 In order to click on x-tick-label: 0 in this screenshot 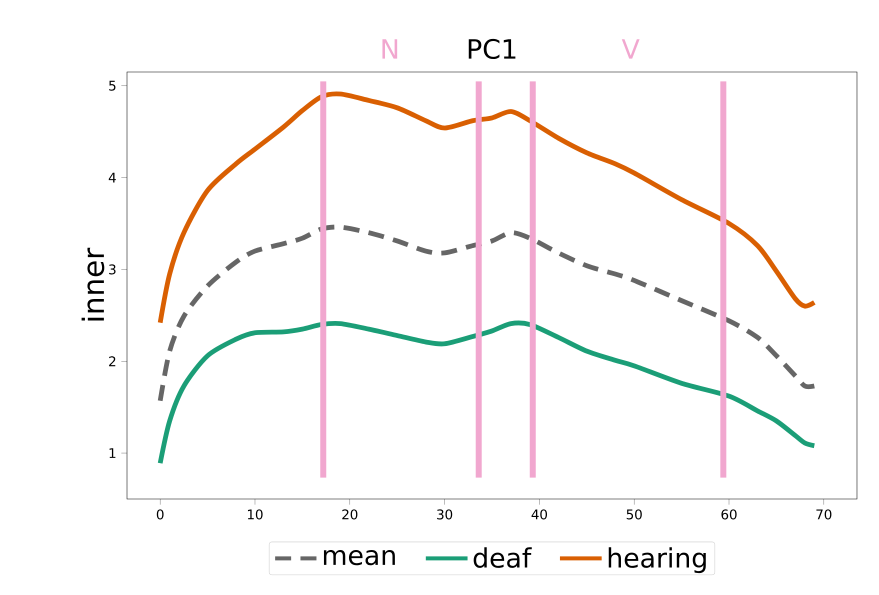, I will do `click(160, 514)`.